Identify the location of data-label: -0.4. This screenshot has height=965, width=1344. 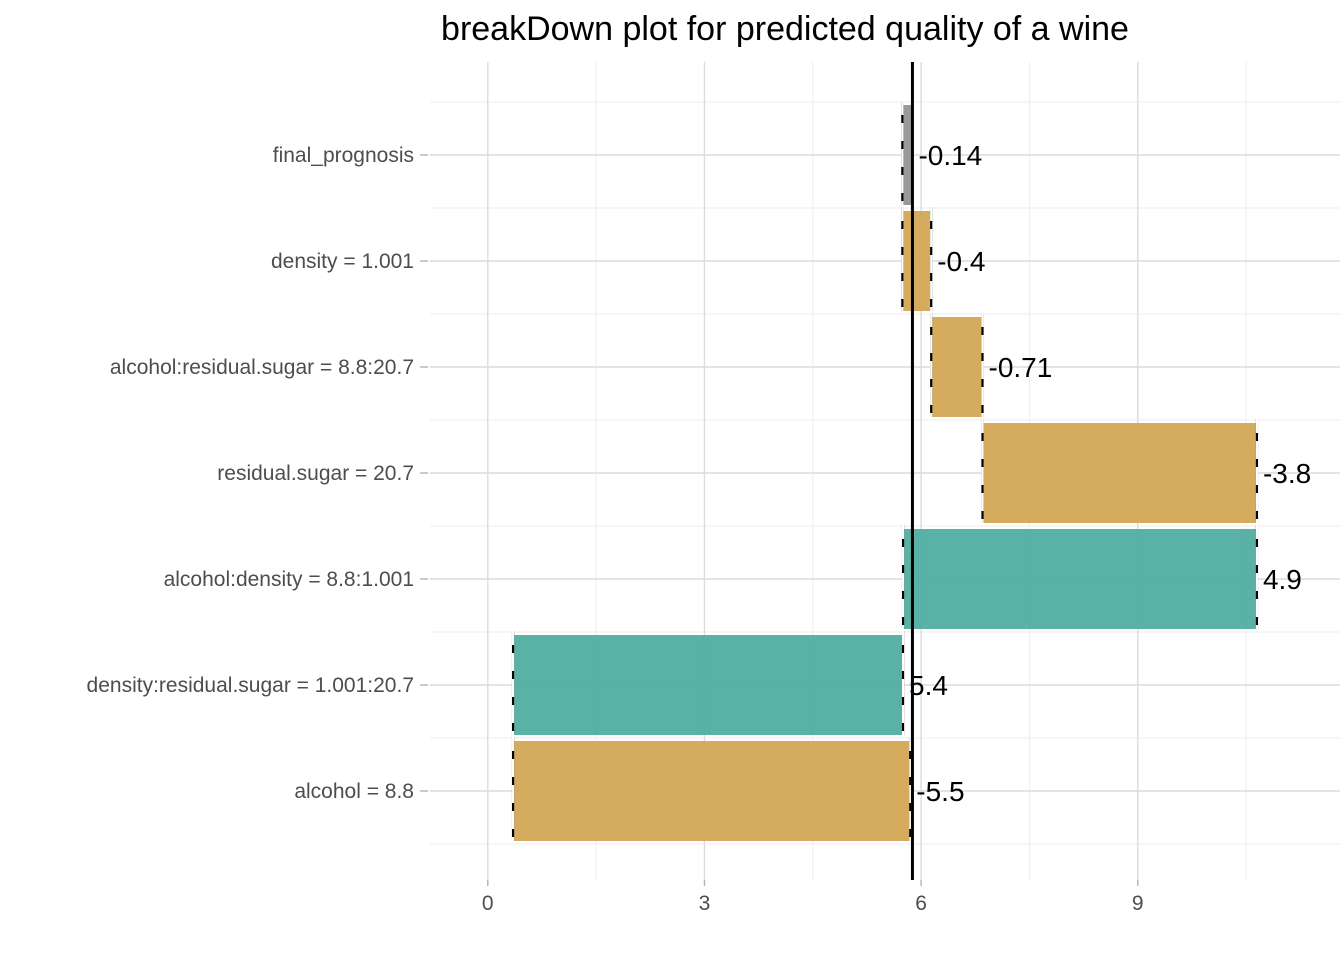
(961, 261).